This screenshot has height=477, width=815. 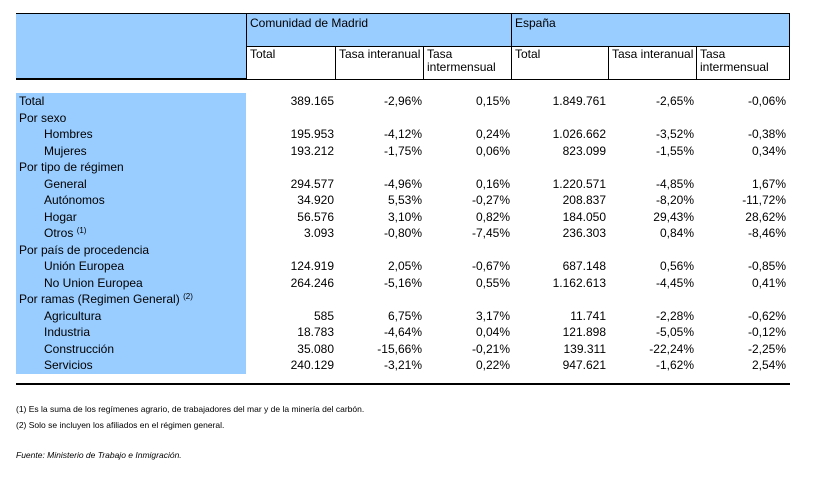 I want to click on cell-value: -0,06%, so click(x=766, y=101).